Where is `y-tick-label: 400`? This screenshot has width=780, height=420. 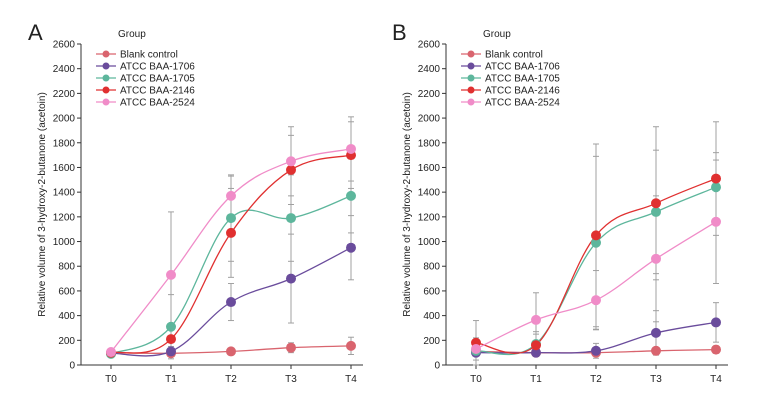 y-tick-label: 400 is located at coordinates (66, 316).